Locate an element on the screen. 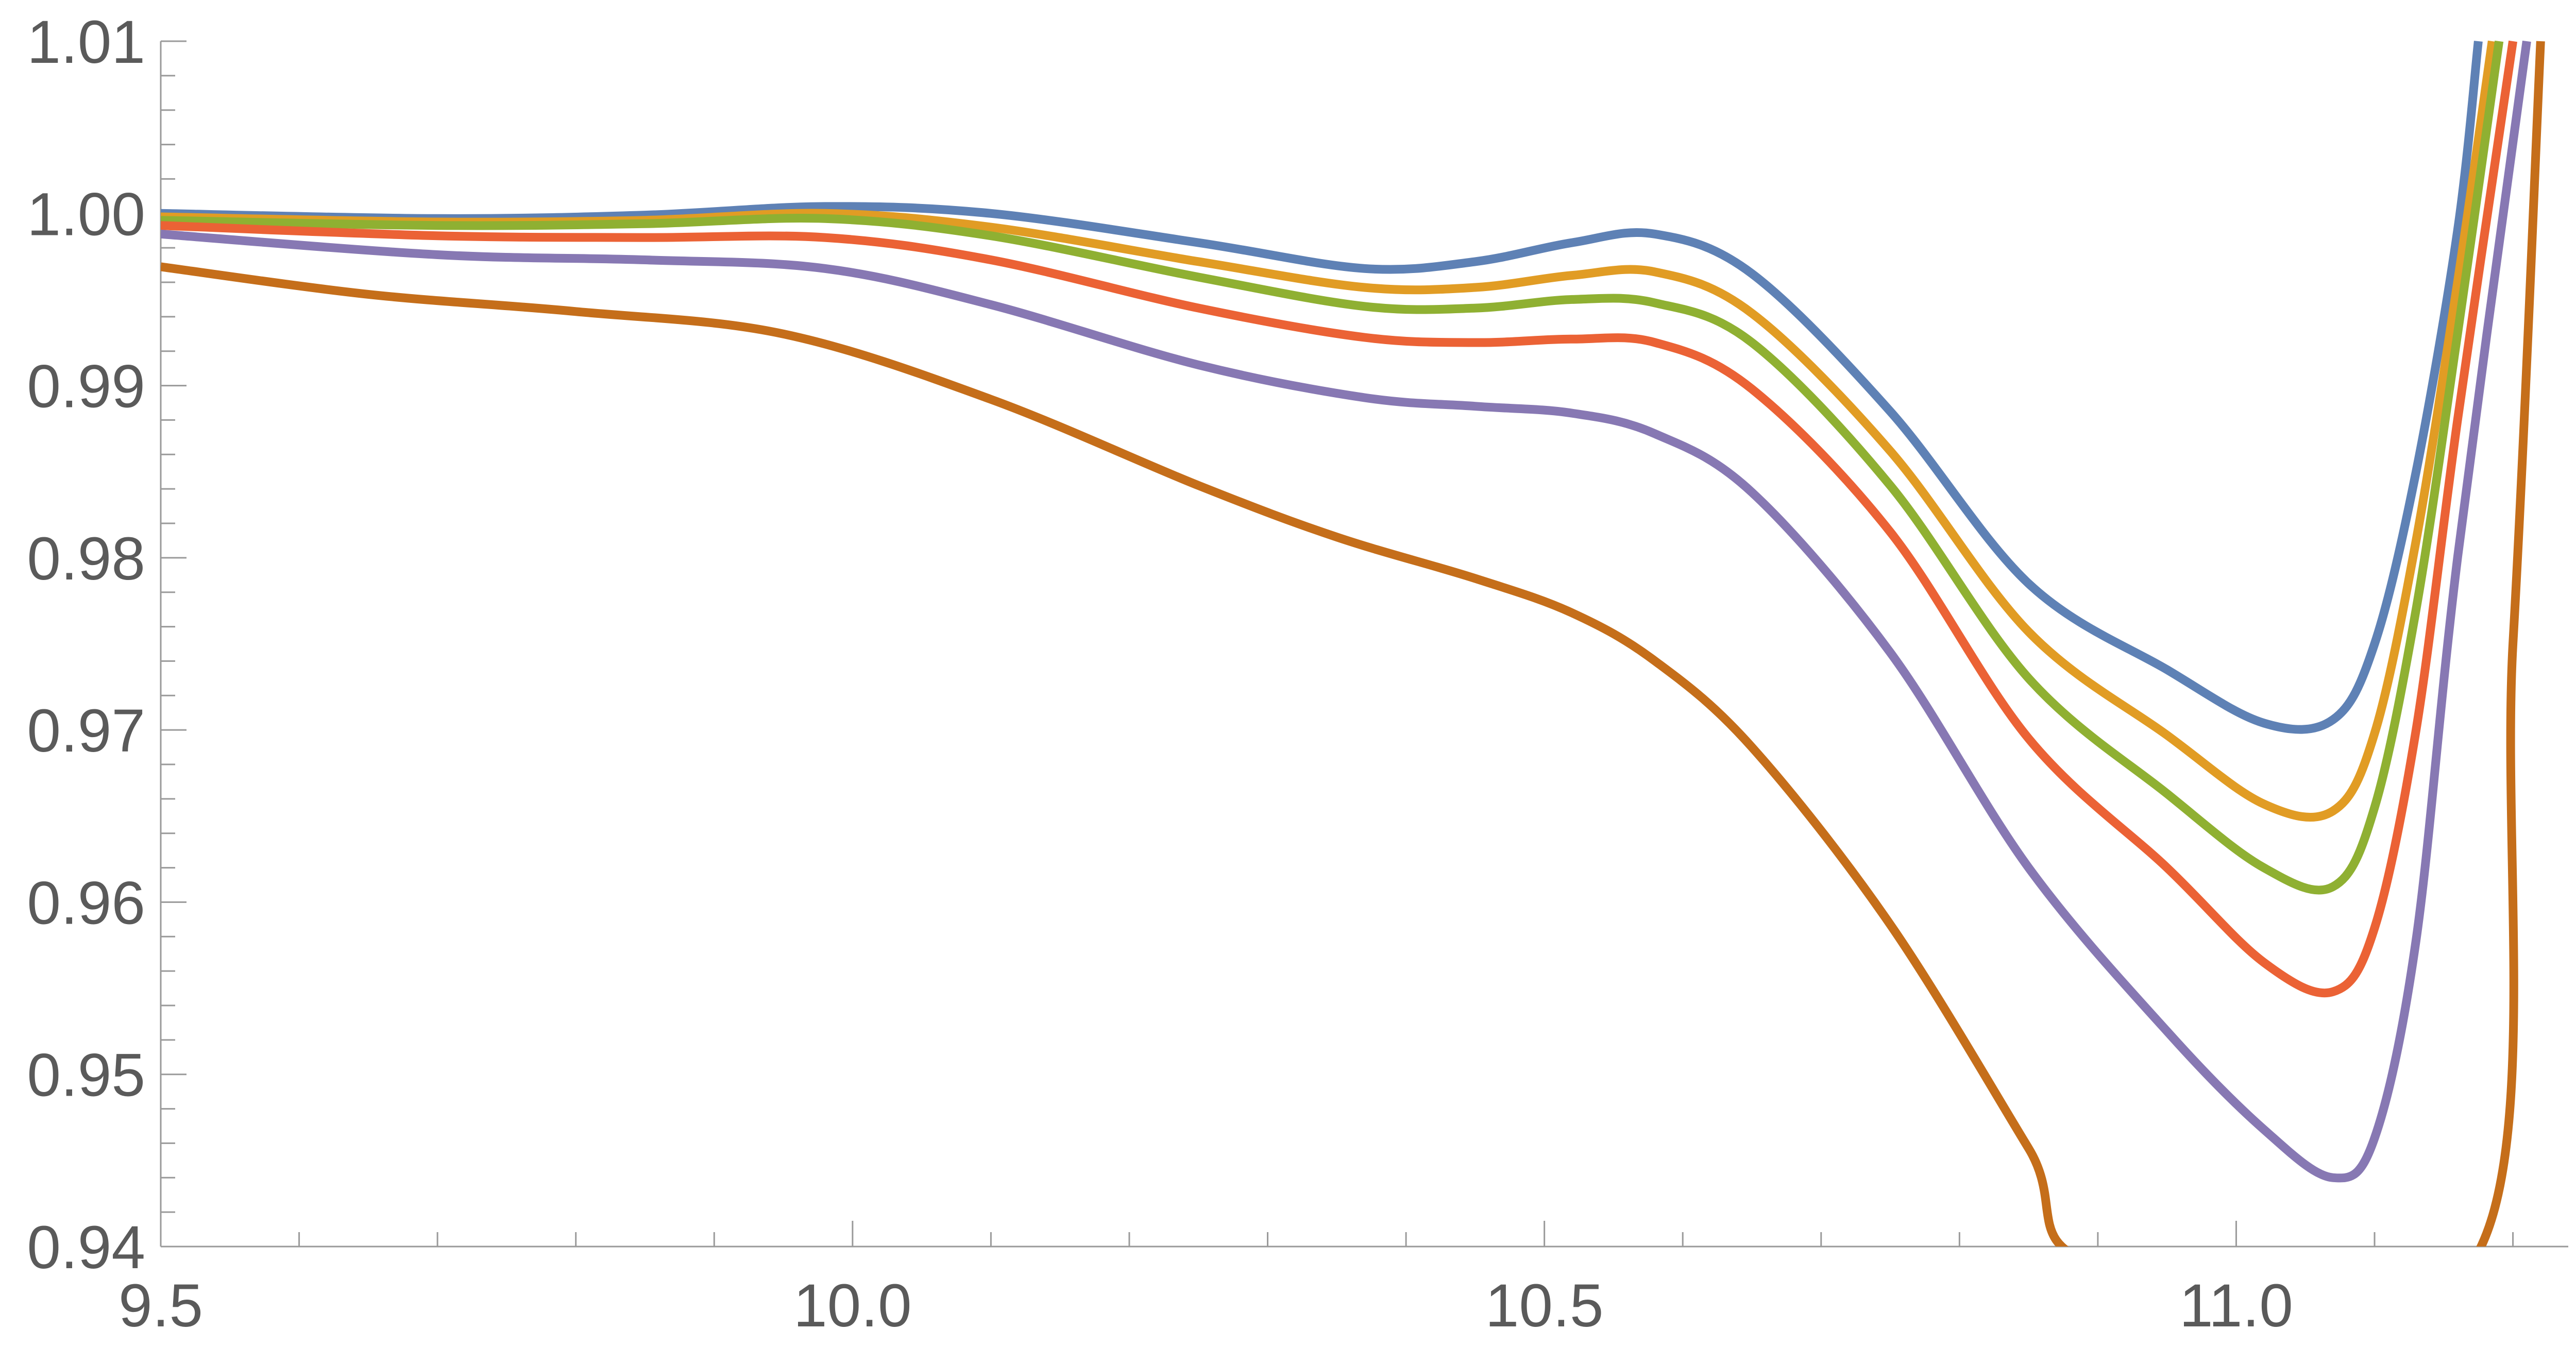  y-tick-label: 1.01 is located at coordinates (86, 42).